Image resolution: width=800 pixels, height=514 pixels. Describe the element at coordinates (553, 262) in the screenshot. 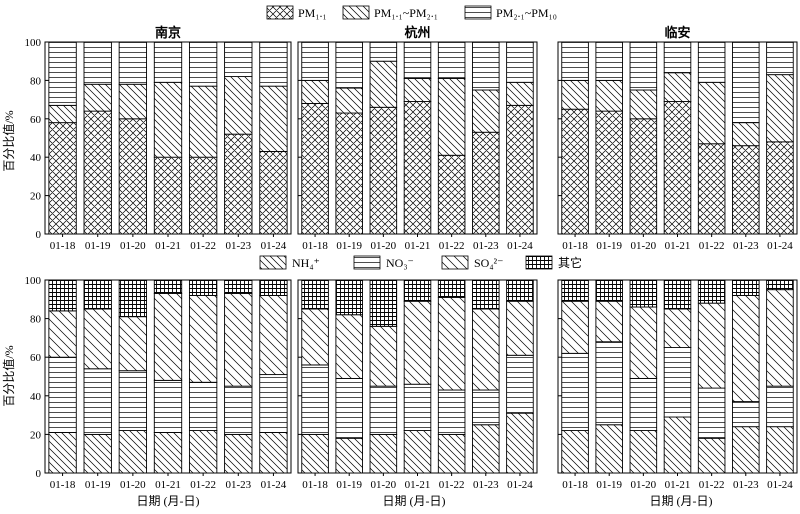

I see `legend-item-other: 其它` at that location.